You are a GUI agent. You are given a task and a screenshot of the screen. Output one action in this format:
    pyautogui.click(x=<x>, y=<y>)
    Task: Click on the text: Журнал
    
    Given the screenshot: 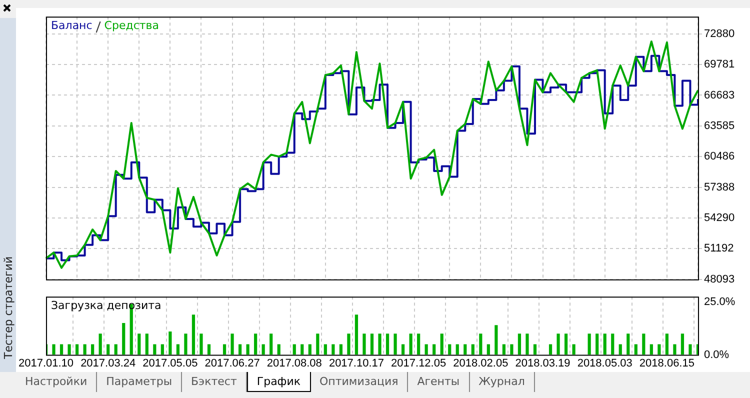 What is the action you would take?
    pyautogui.click(x=502, y=382)
    